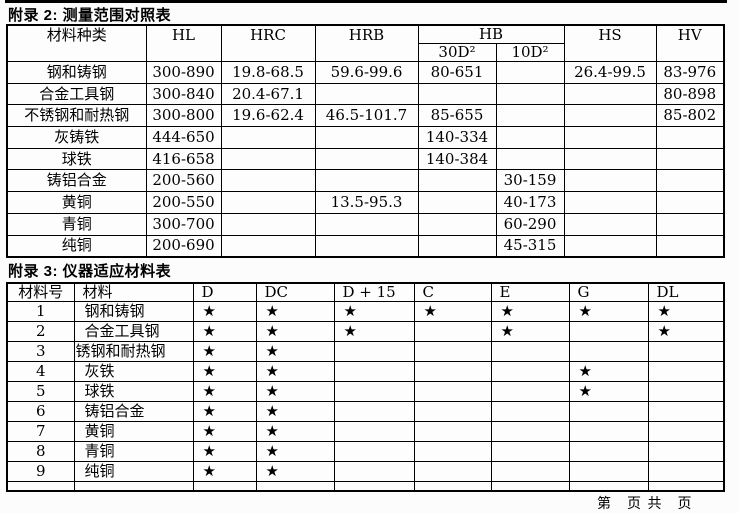 This screenshot has height=513, width=739. What do you see at coordinates (690, 116) in the screenshot?
I see `range-value-cell: 85-802` at bounding box center [690, 116].